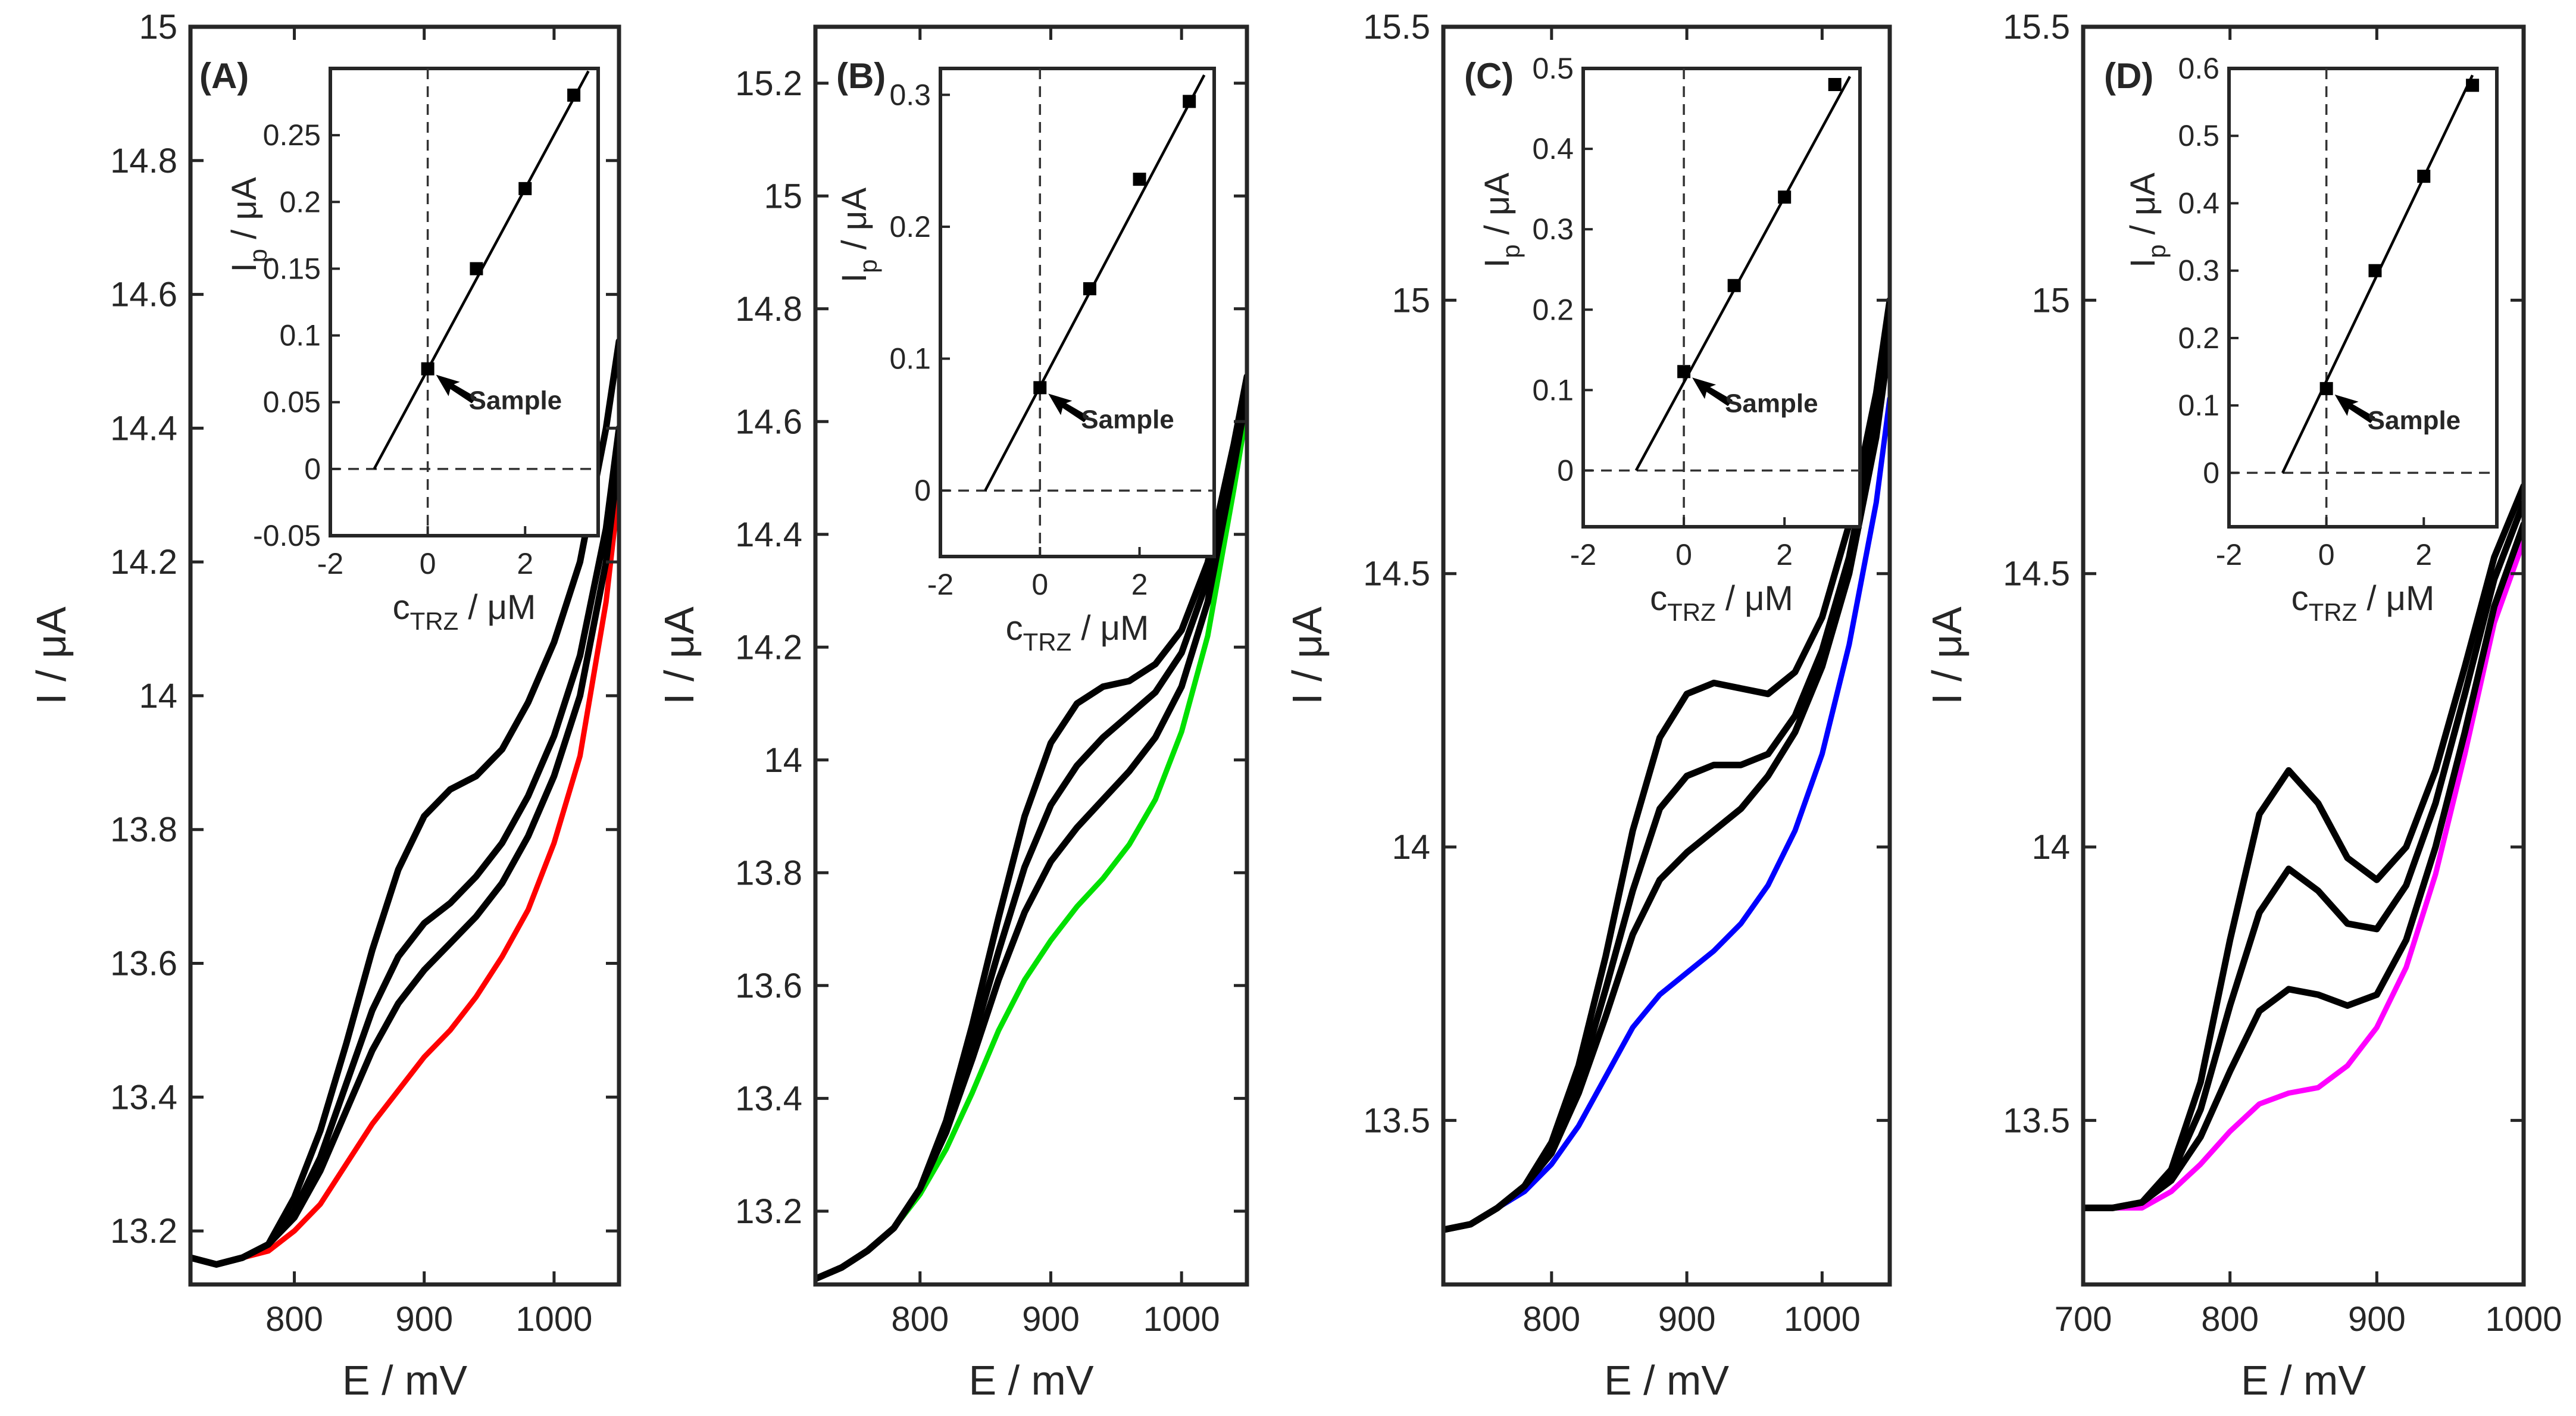 The width and height of the screenshot is (2576, 1416). What do you see at coordinates (768, 873) in the screenshot?
I see `panel-b-y-tick-label: 13.8` at bounding box center [768, 873].